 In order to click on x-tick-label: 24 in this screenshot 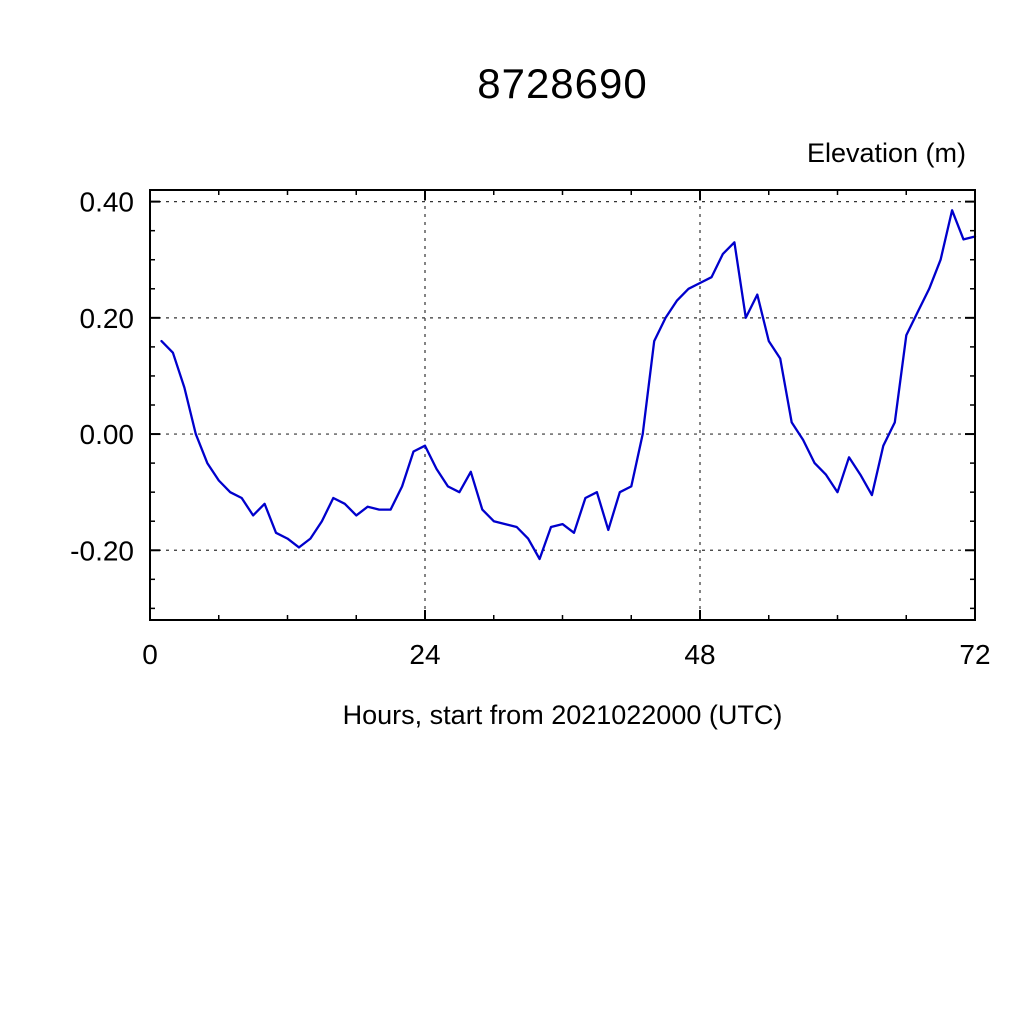, I will do `click(424, 654)`.